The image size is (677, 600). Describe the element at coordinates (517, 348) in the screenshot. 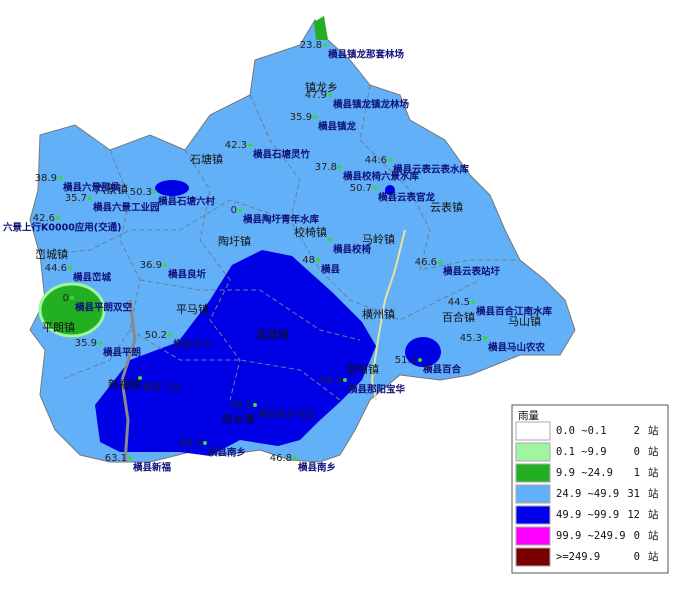

I see `station-name: 横县马山农农` at that location.